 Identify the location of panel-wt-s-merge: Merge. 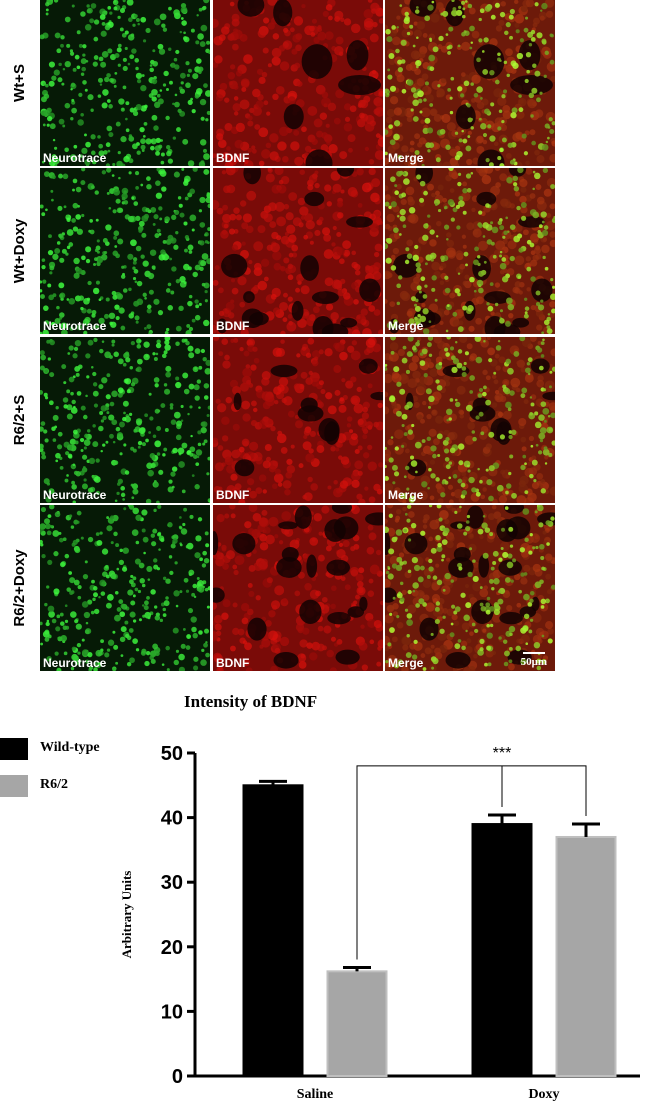
(470, 83).